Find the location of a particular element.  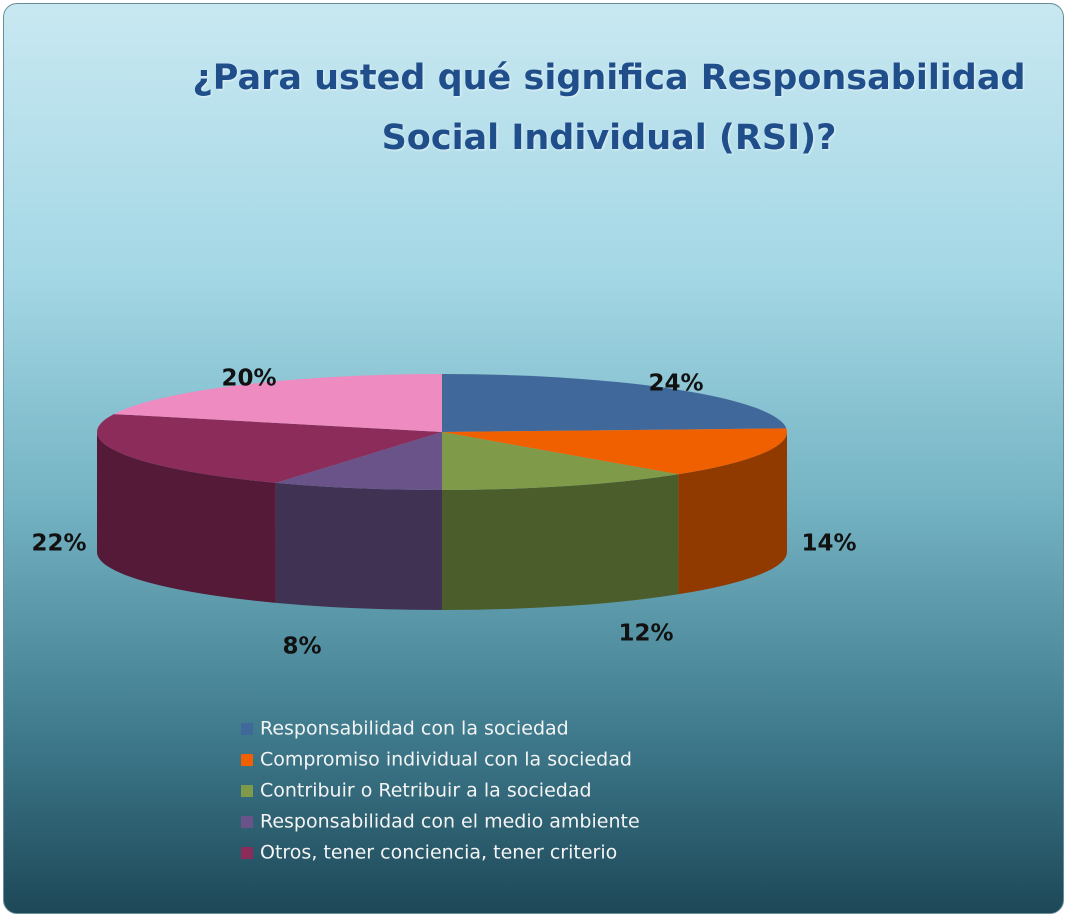

data-label: 12% is located at coordinates (645, 634).